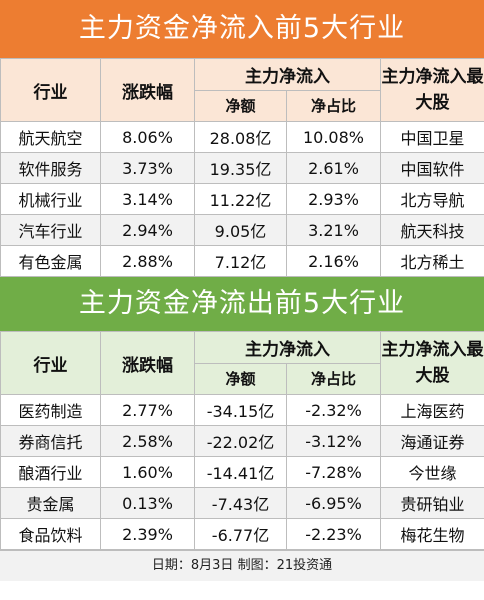  I want to click on industry-cell: 汽车行业, so click(50, 230).